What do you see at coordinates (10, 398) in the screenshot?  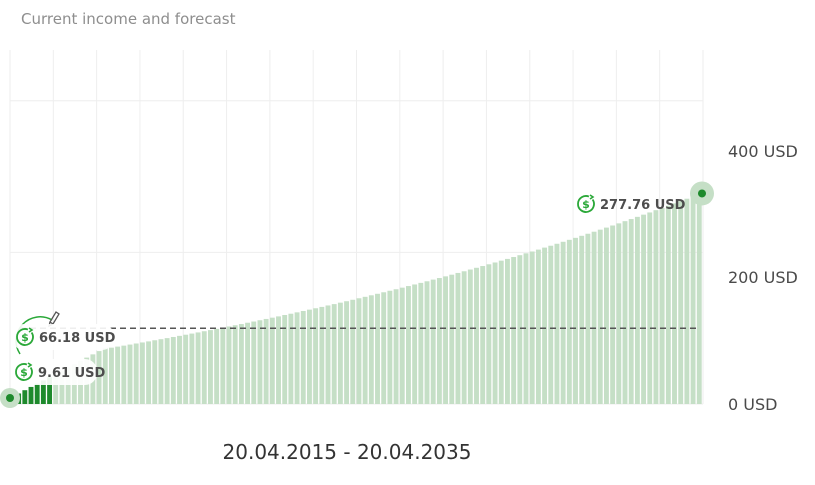 I see `start-point-marker` at bounding box center [10, 398].